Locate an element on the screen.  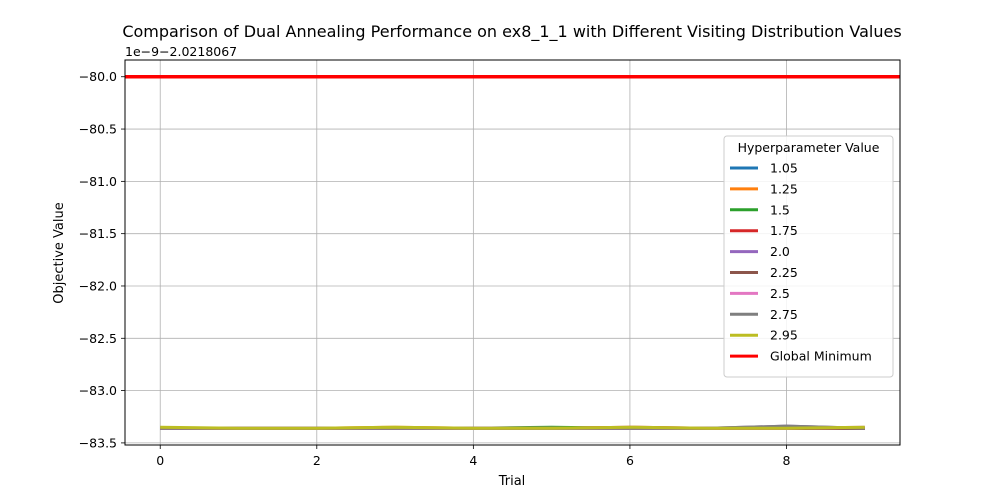
legend-label: 1.05 is located at coordinates (784, 168).